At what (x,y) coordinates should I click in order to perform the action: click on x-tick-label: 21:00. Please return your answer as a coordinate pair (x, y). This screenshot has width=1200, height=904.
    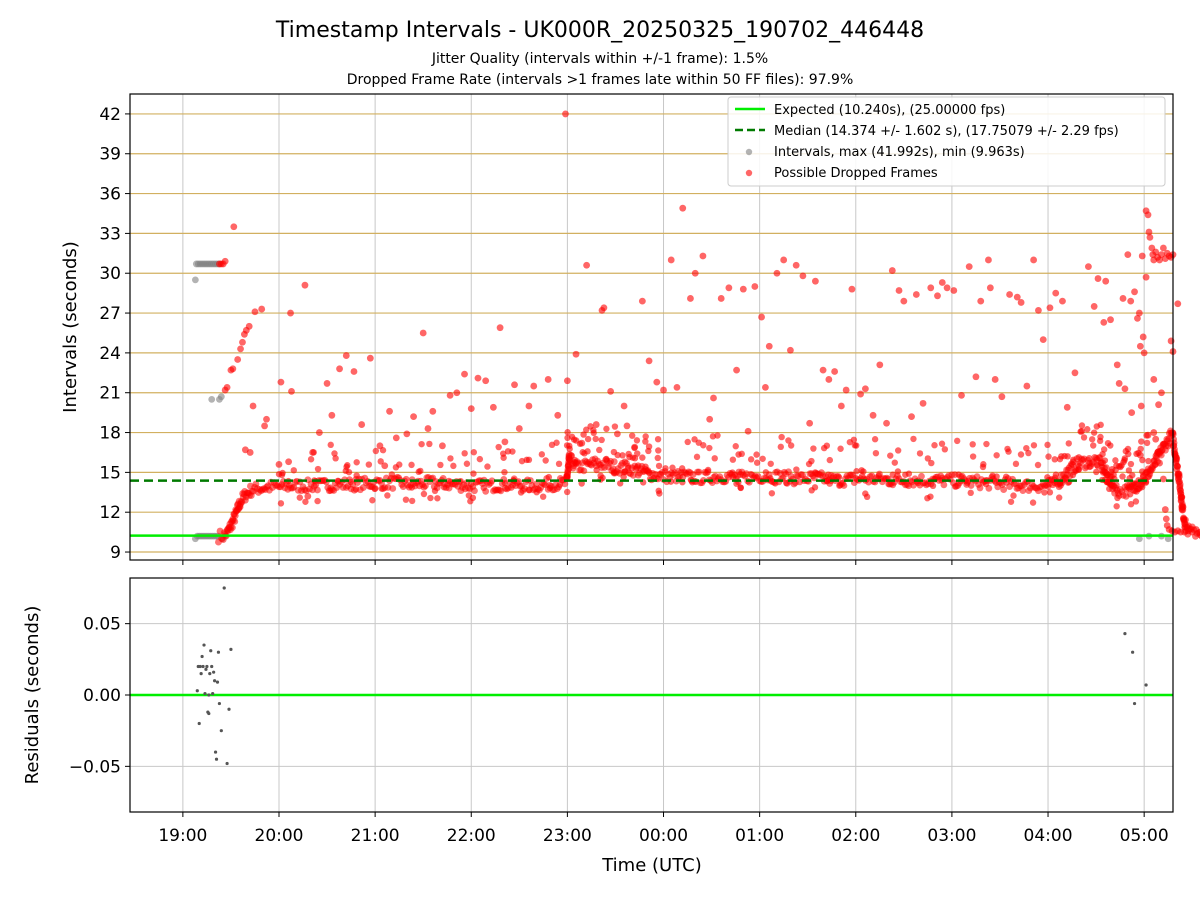
    Looking at the image, I should click on (375, 836).